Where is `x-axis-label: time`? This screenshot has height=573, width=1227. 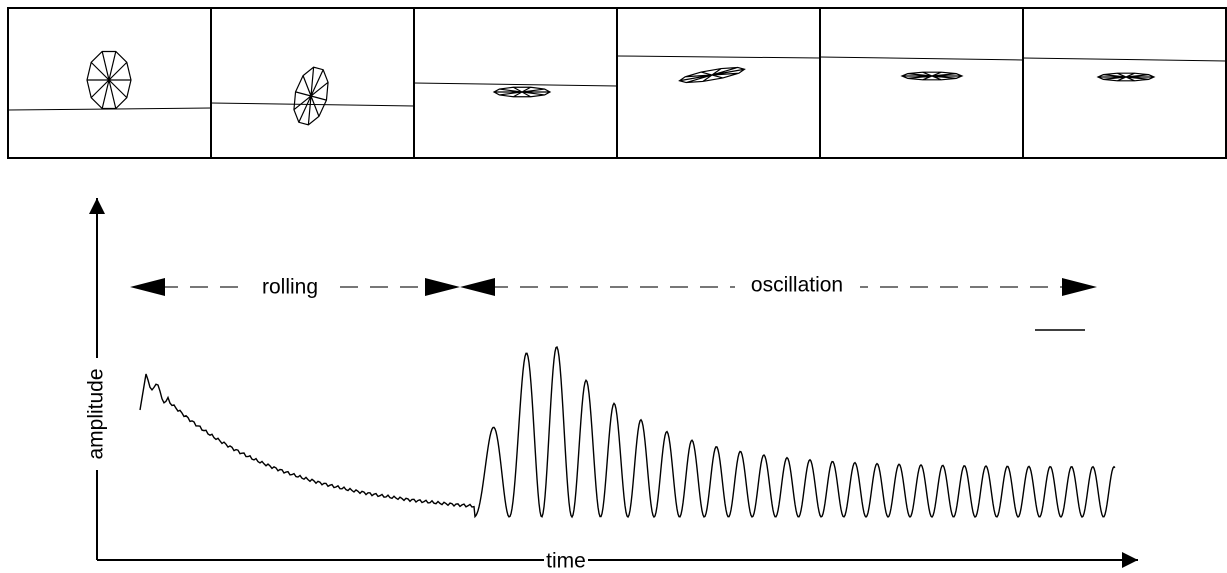
x-axis-label: time is located at coordinates (566, 561).